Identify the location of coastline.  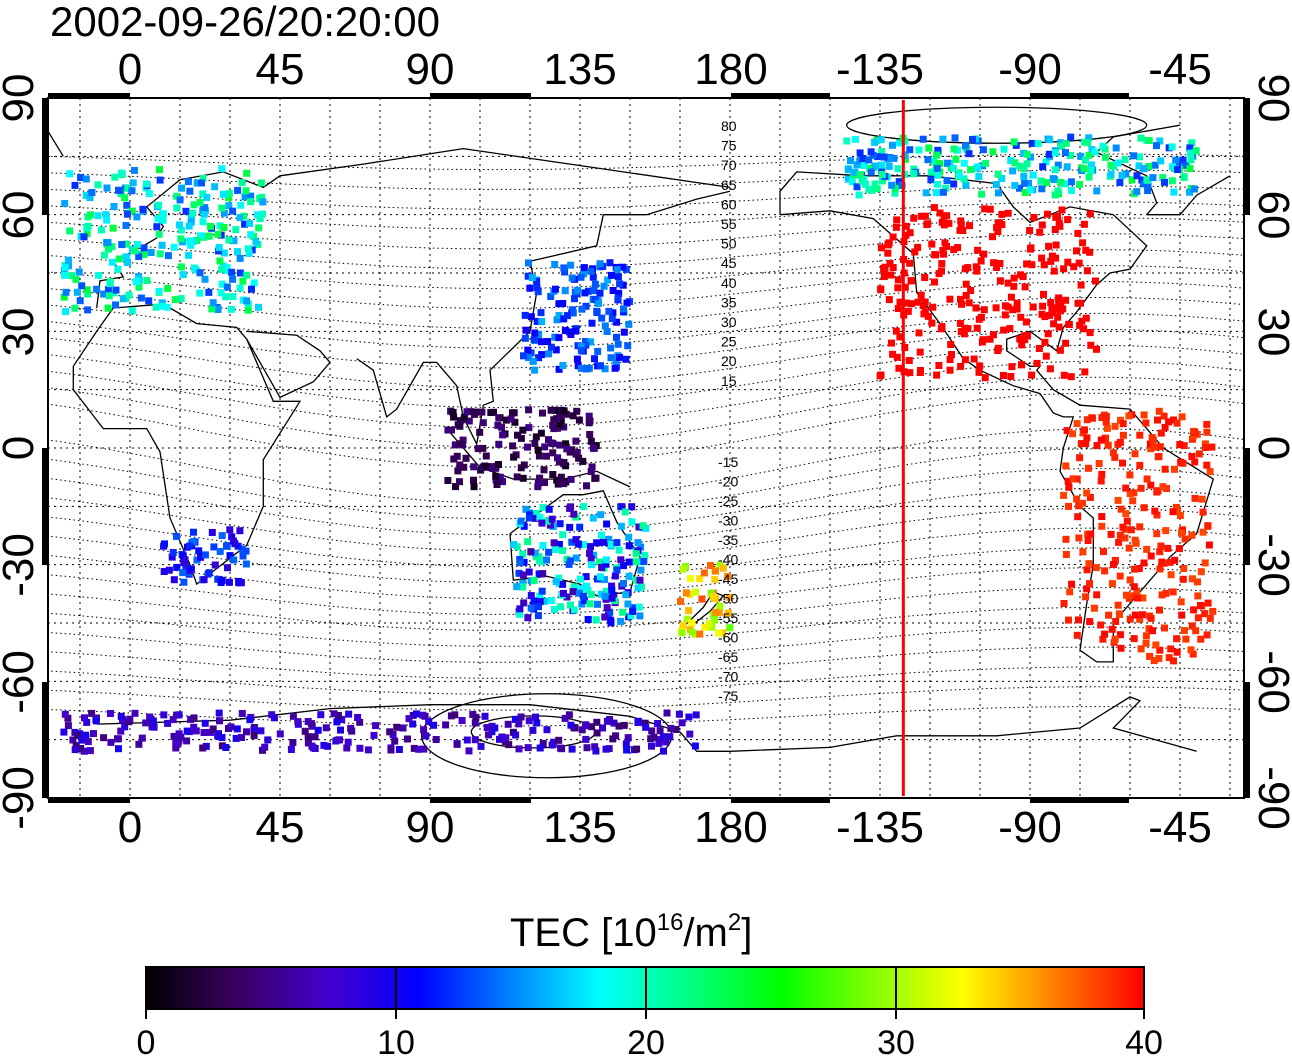
(543, 318).